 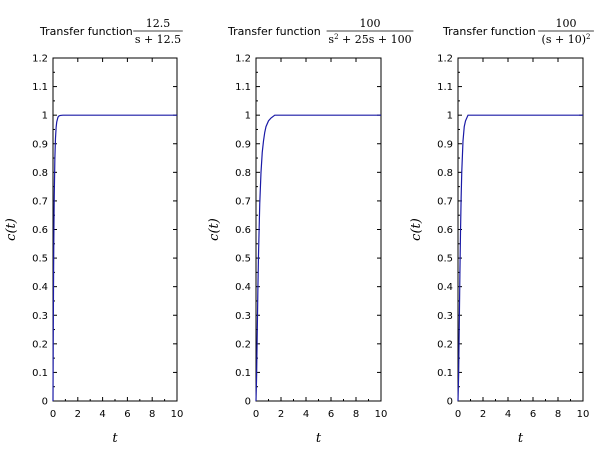 What do you see at coordinates (158, 23) in the screenshot?
I see `title-fraction-numerator: 12.5` at bounding box center [158, 23].